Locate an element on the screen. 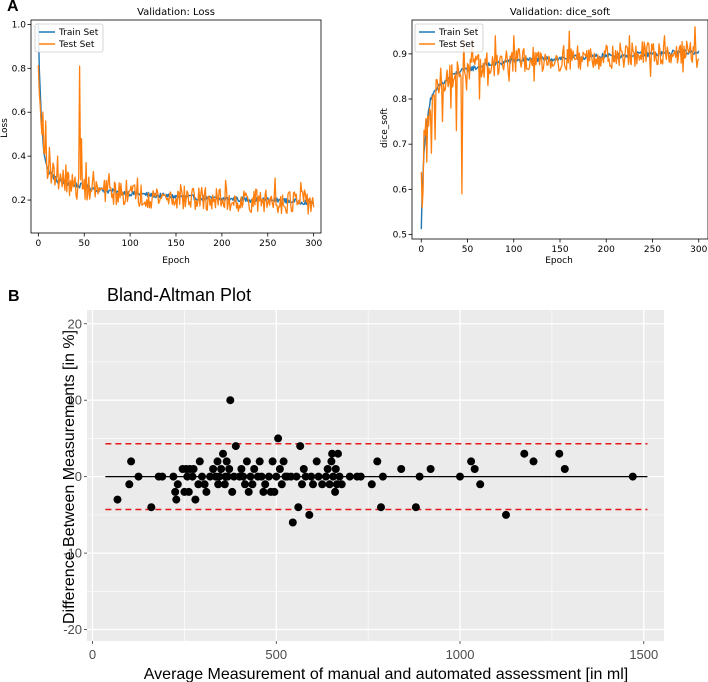 This screenshot has width=708, height=682. dice-y-axis-label: dice_soft is located at coordinates (385, 128).